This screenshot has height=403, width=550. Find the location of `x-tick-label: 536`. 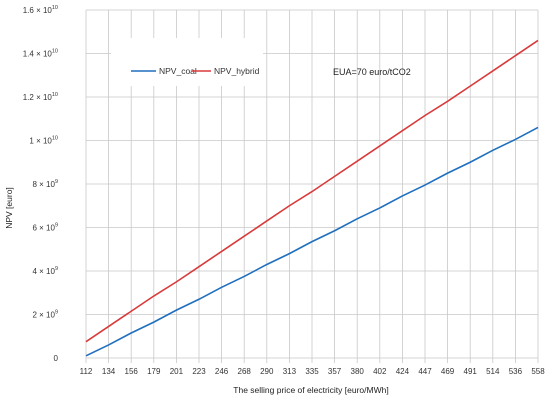

x-tick-label: 536 is located at coordinates (516, 371).